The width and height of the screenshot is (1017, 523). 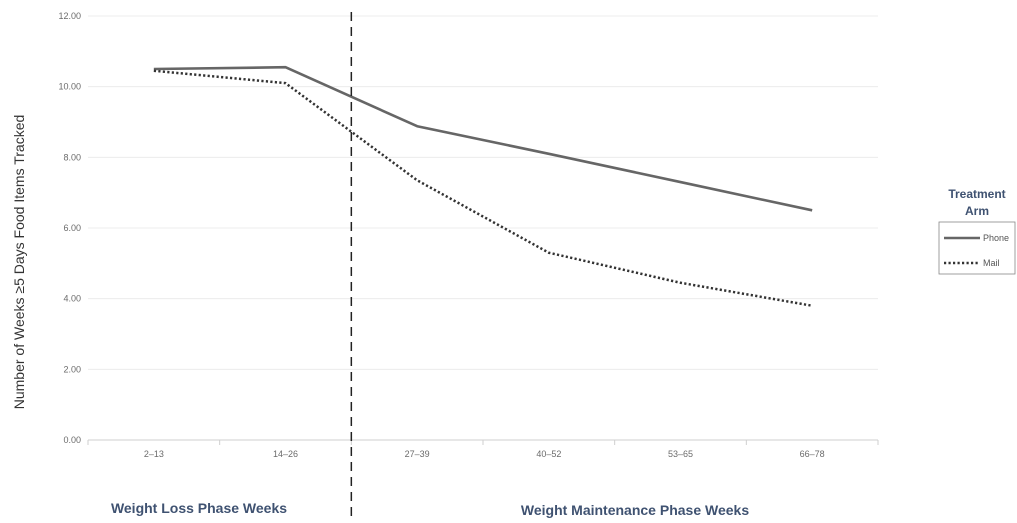 What do you see at coordinates (72, 369) in the screenshot?
I see `y-tick-label-1: 2.00` at bounding box center [72, 369].